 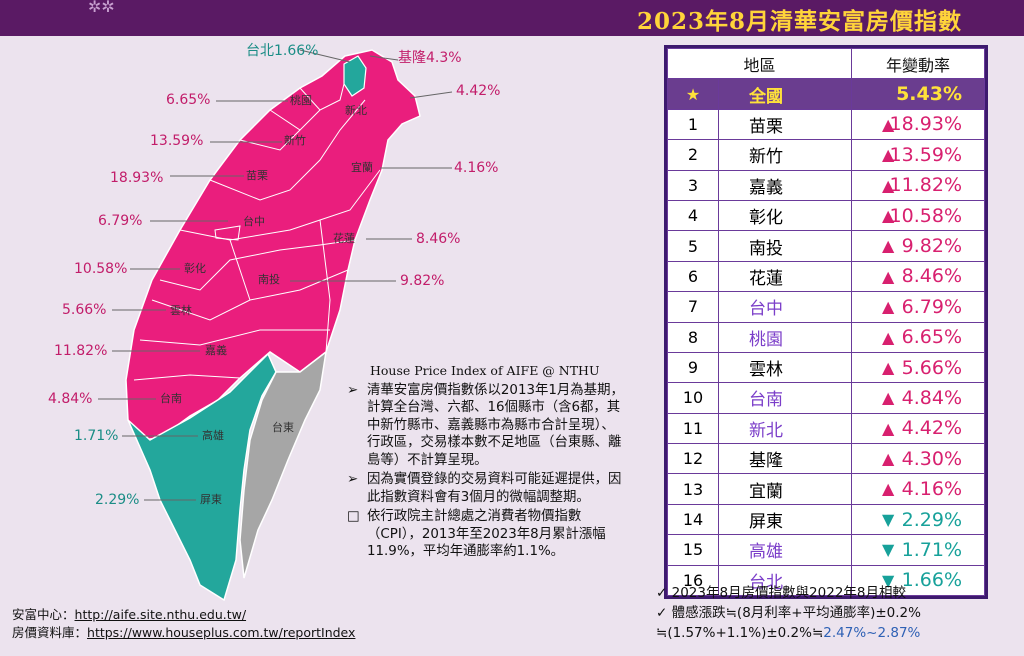 What do you see at coordinates (84, 310) in the screenshot?
I see `map-label-yunlin: 5.66%` at bounding box center [84, 310].